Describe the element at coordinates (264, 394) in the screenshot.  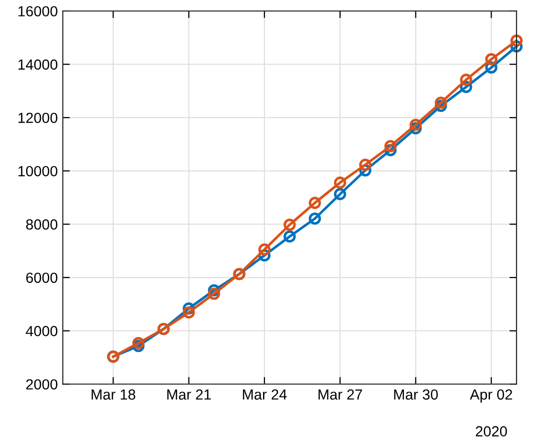
I see `x-tick-label: Mar 24` at that location.